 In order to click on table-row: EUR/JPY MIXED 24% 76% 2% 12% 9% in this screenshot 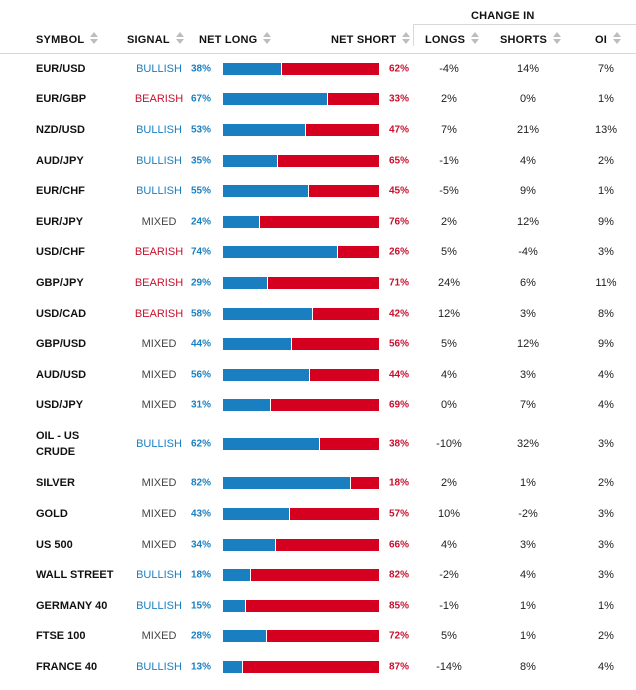, I will do `click(318, 222)`.